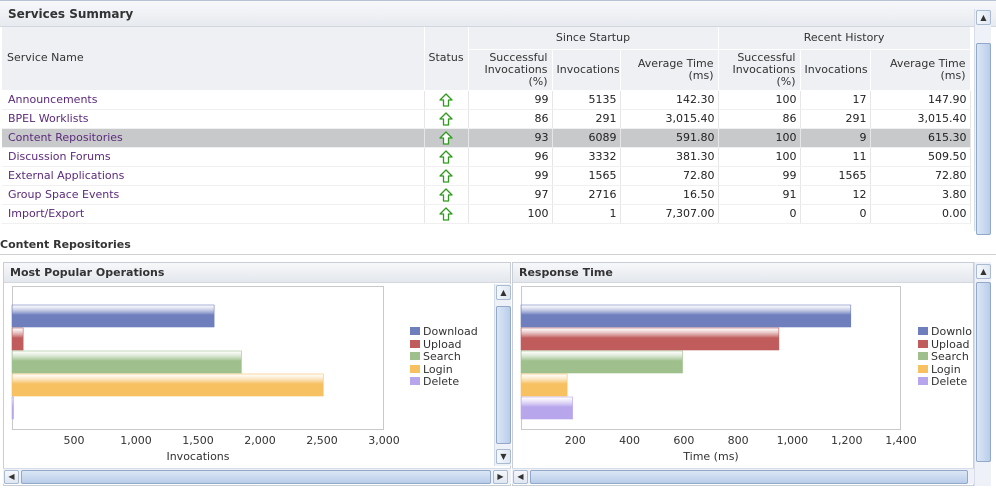 This screenshot has height=488, width=996. I want to click on x-tick-label: 2,500, so click(322, 440).